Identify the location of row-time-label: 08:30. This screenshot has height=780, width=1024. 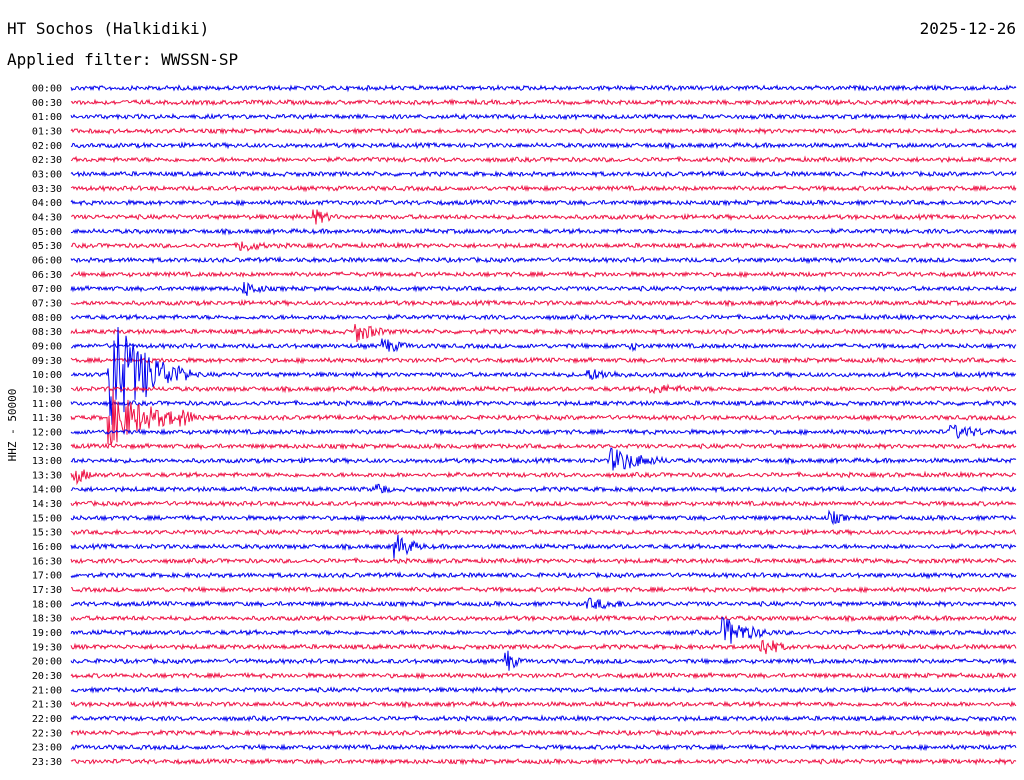
(47, 332).